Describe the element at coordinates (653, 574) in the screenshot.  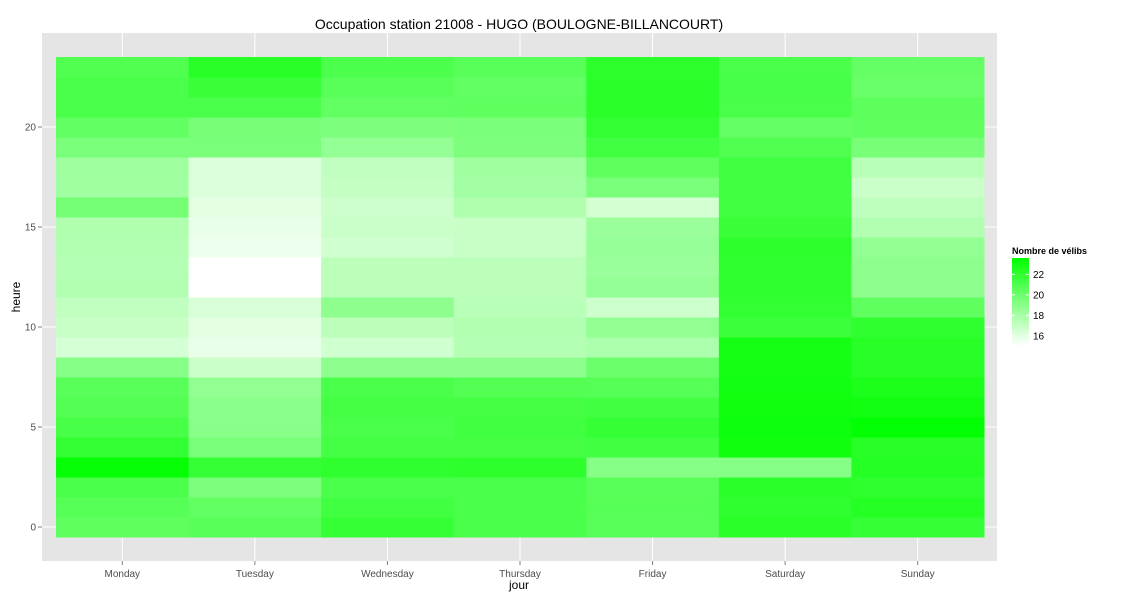
I see `x-tick-label: Friday` at that location.